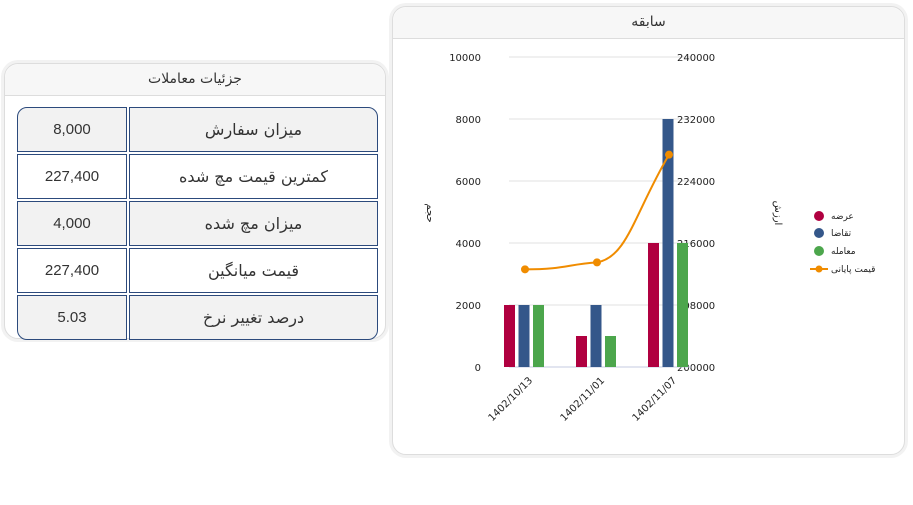 Image resolution: width=913 pixels, height=505 pixels. What do you see at coordinates (583, 399) in the screenshot?
I see `x-tick: 1402/11/01` at bounding box center [583, 399].